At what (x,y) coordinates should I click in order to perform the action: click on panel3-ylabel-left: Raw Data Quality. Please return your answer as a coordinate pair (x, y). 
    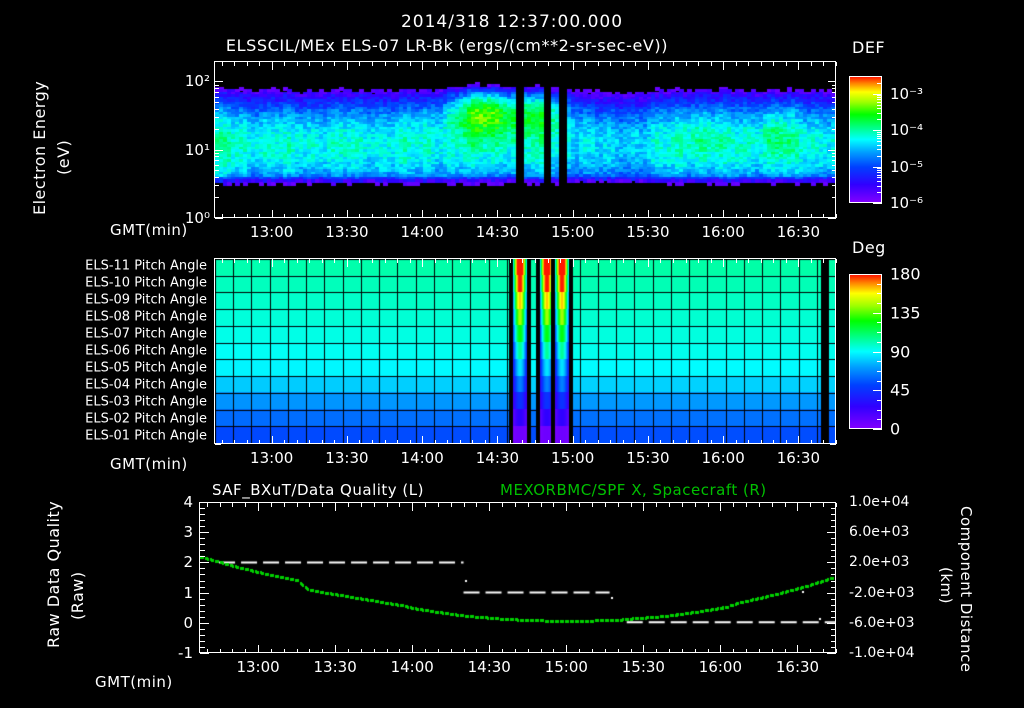
    Looking at the image, I should click on (53, 574).